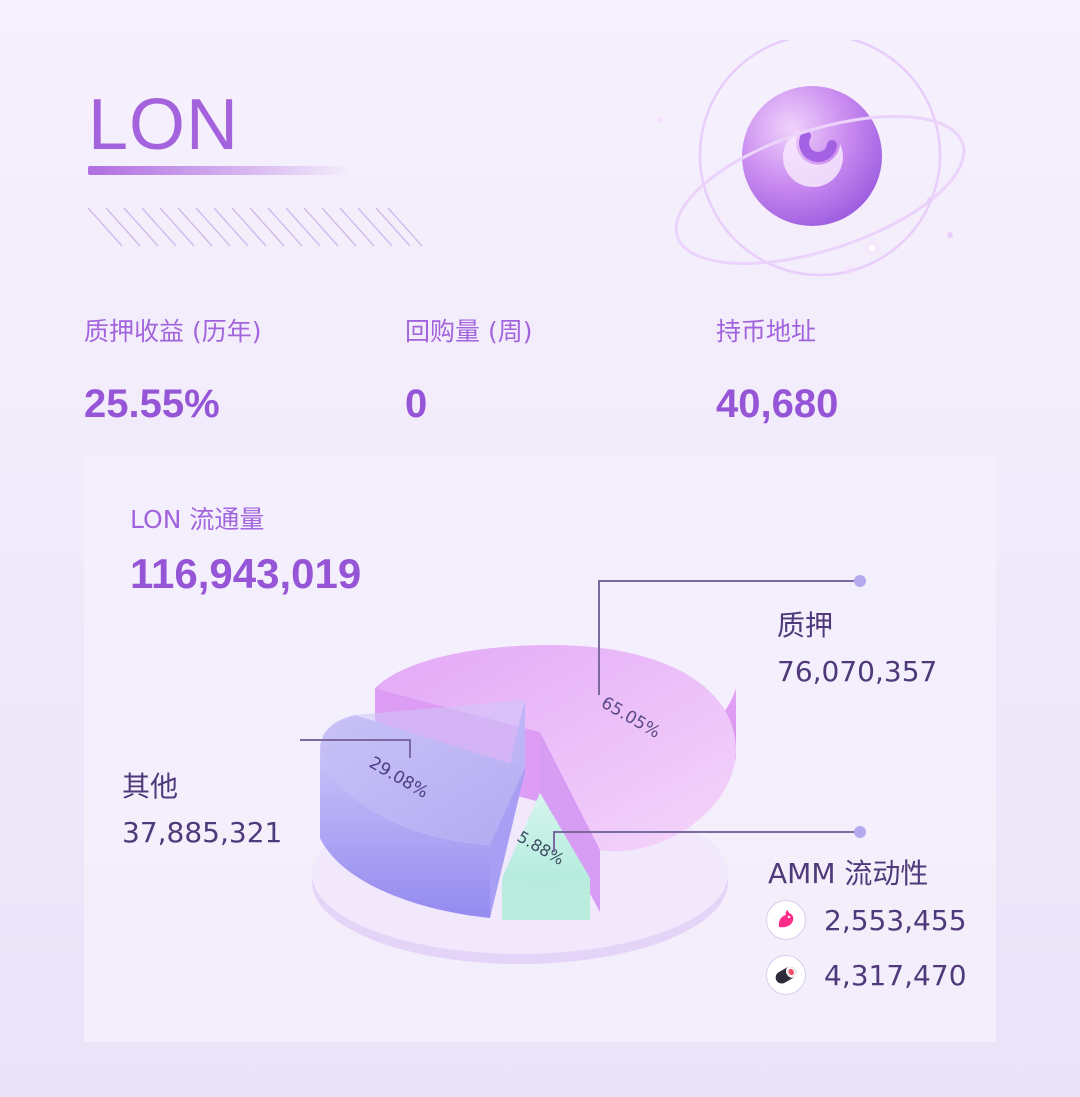 The height and width of the screenshot is (1097, 1080). I want to click on amm-sushiswap-row: 4,317,470, so click(866, 975).